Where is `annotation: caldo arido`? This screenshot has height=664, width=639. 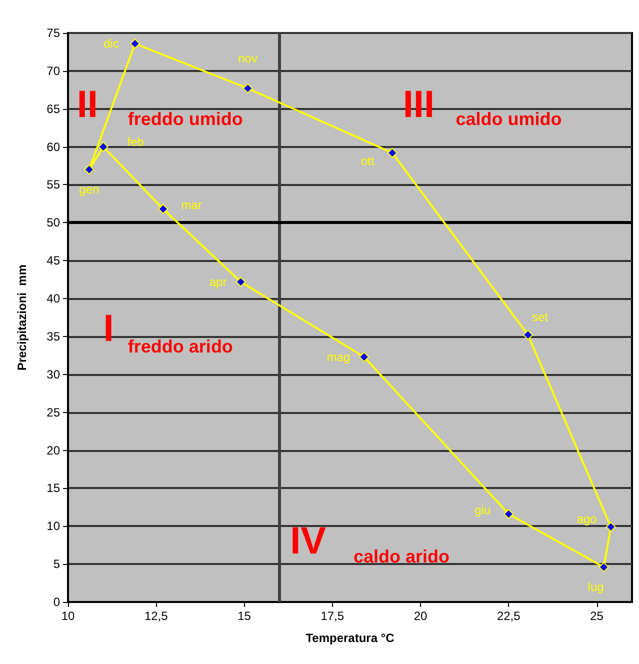
annotation: caldo arido is located at coordinates (402, 556).